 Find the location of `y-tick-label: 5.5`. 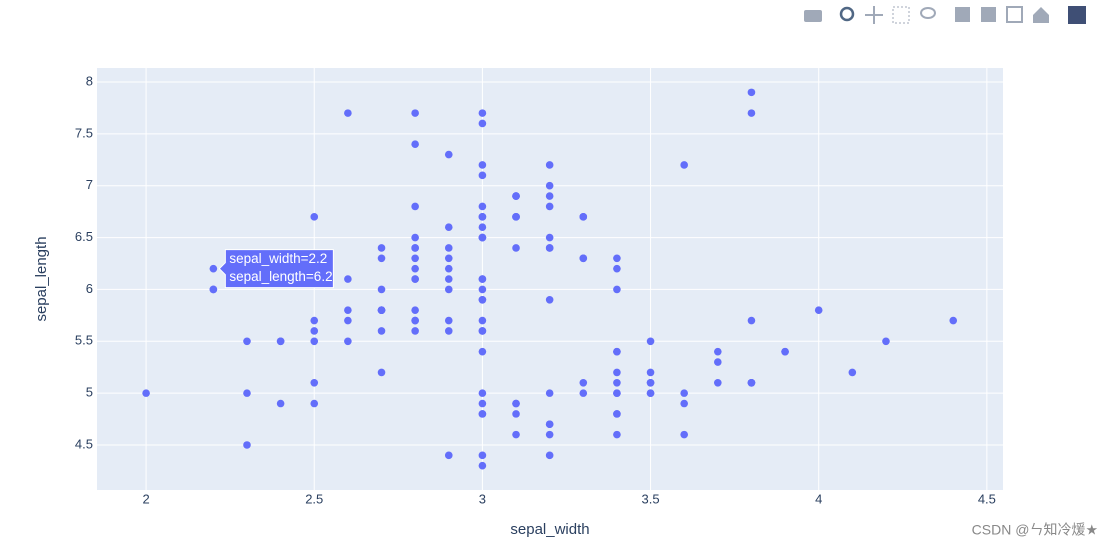

y-tick-label: 5.5 is located at coordinates (84, 340).